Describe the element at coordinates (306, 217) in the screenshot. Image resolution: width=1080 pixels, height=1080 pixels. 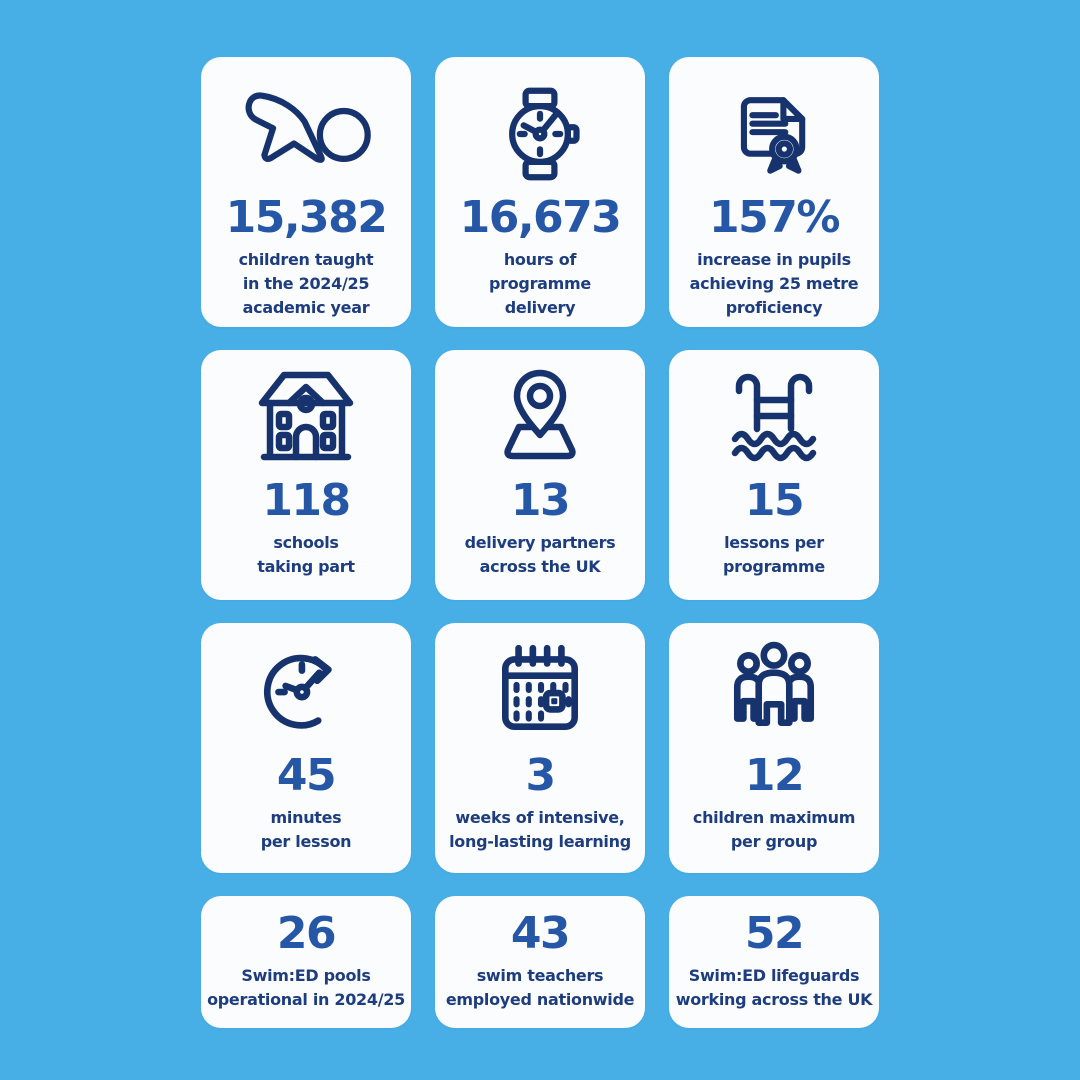
I see `stat-number: 15,382` at that location.